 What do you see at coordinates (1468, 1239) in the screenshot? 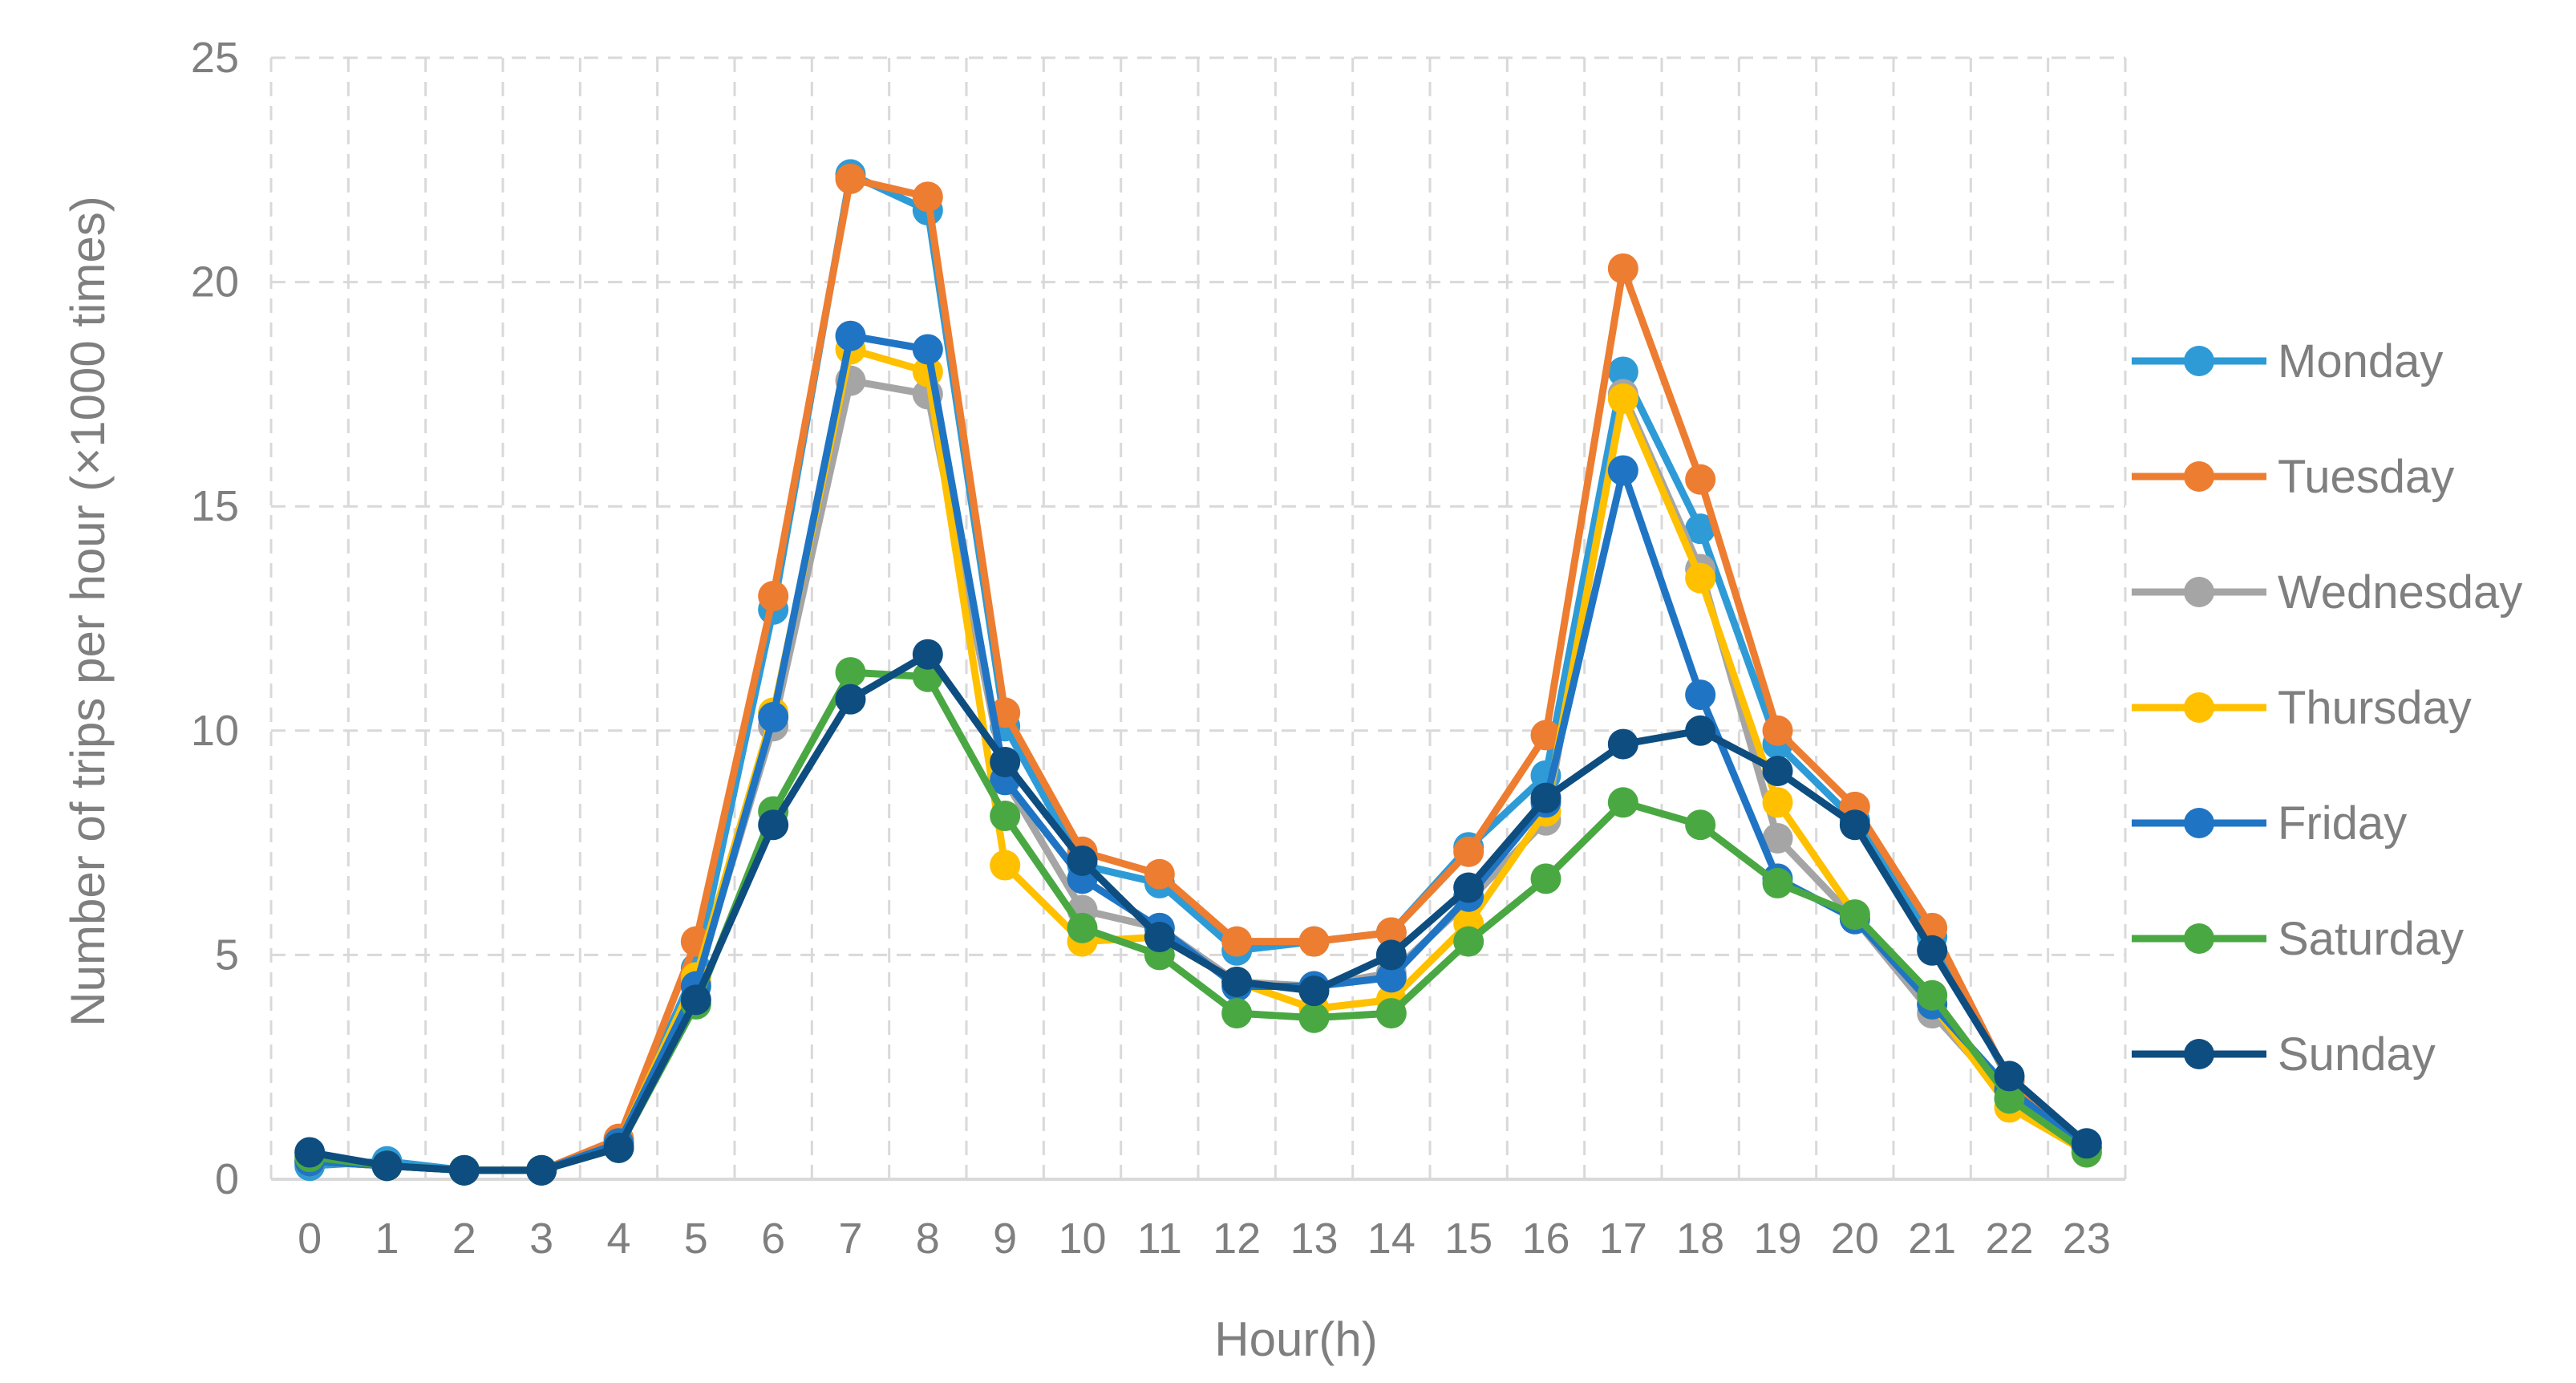
I see `x-tick-label: 15` at bounding box center [1468, 1239].